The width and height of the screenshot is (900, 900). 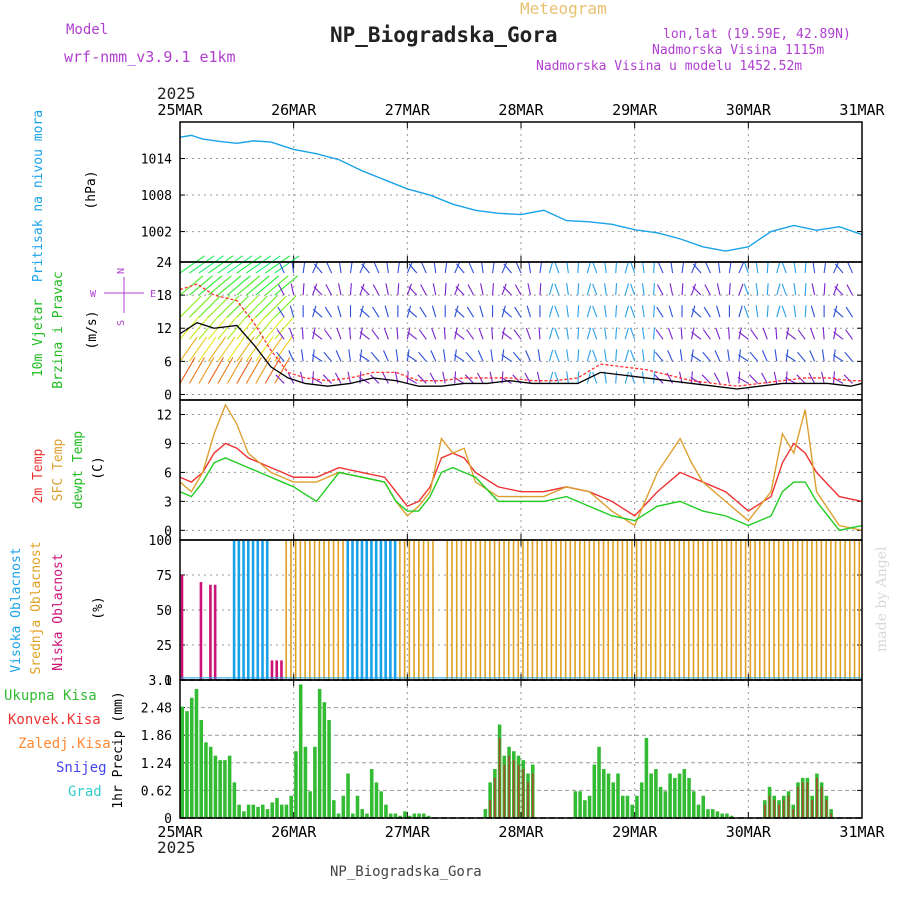 What do you see at coordinates (38, 196) in the screenshot?
I see `ylabel-pressure: Pritisak na nivou mora` at bounding box center [38, 196].